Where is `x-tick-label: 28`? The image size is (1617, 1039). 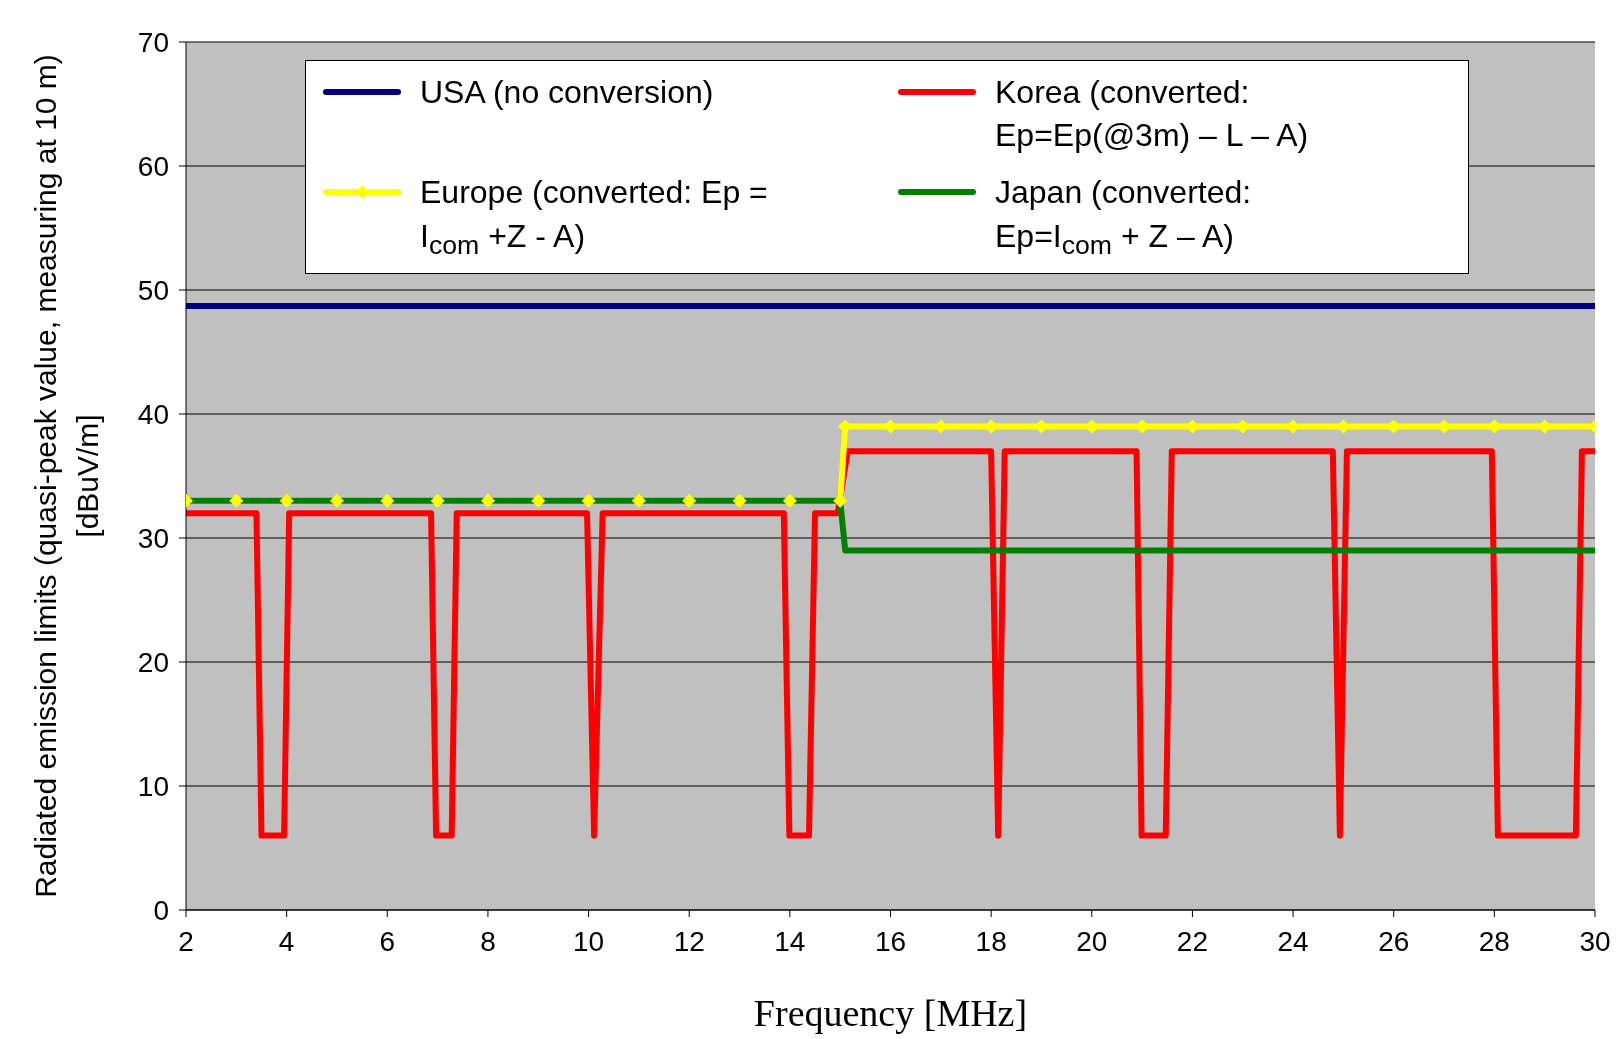 x-tick-label: 28 is located at coordinates (1494, 941).